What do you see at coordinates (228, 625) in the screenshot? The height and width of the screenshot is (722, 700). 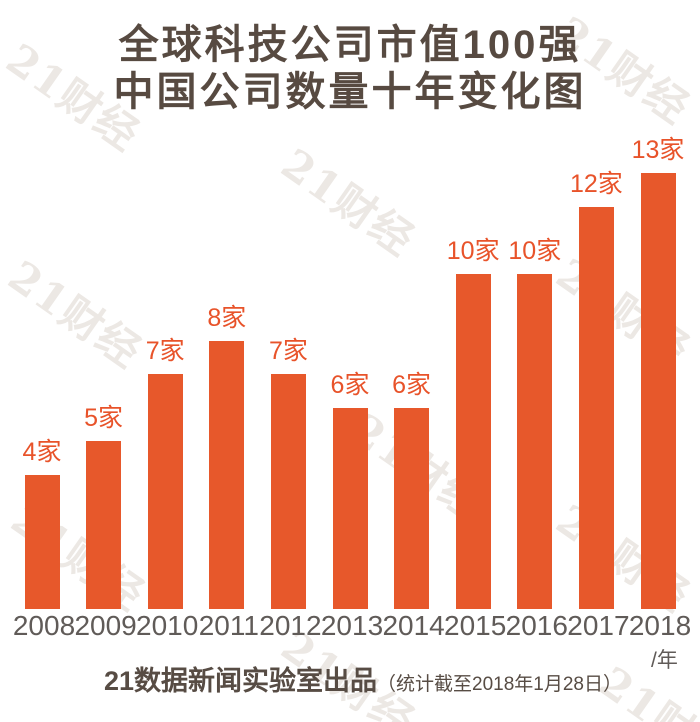 I see `x-axis-tick-label: 2011` at bounding box center [228, 625].